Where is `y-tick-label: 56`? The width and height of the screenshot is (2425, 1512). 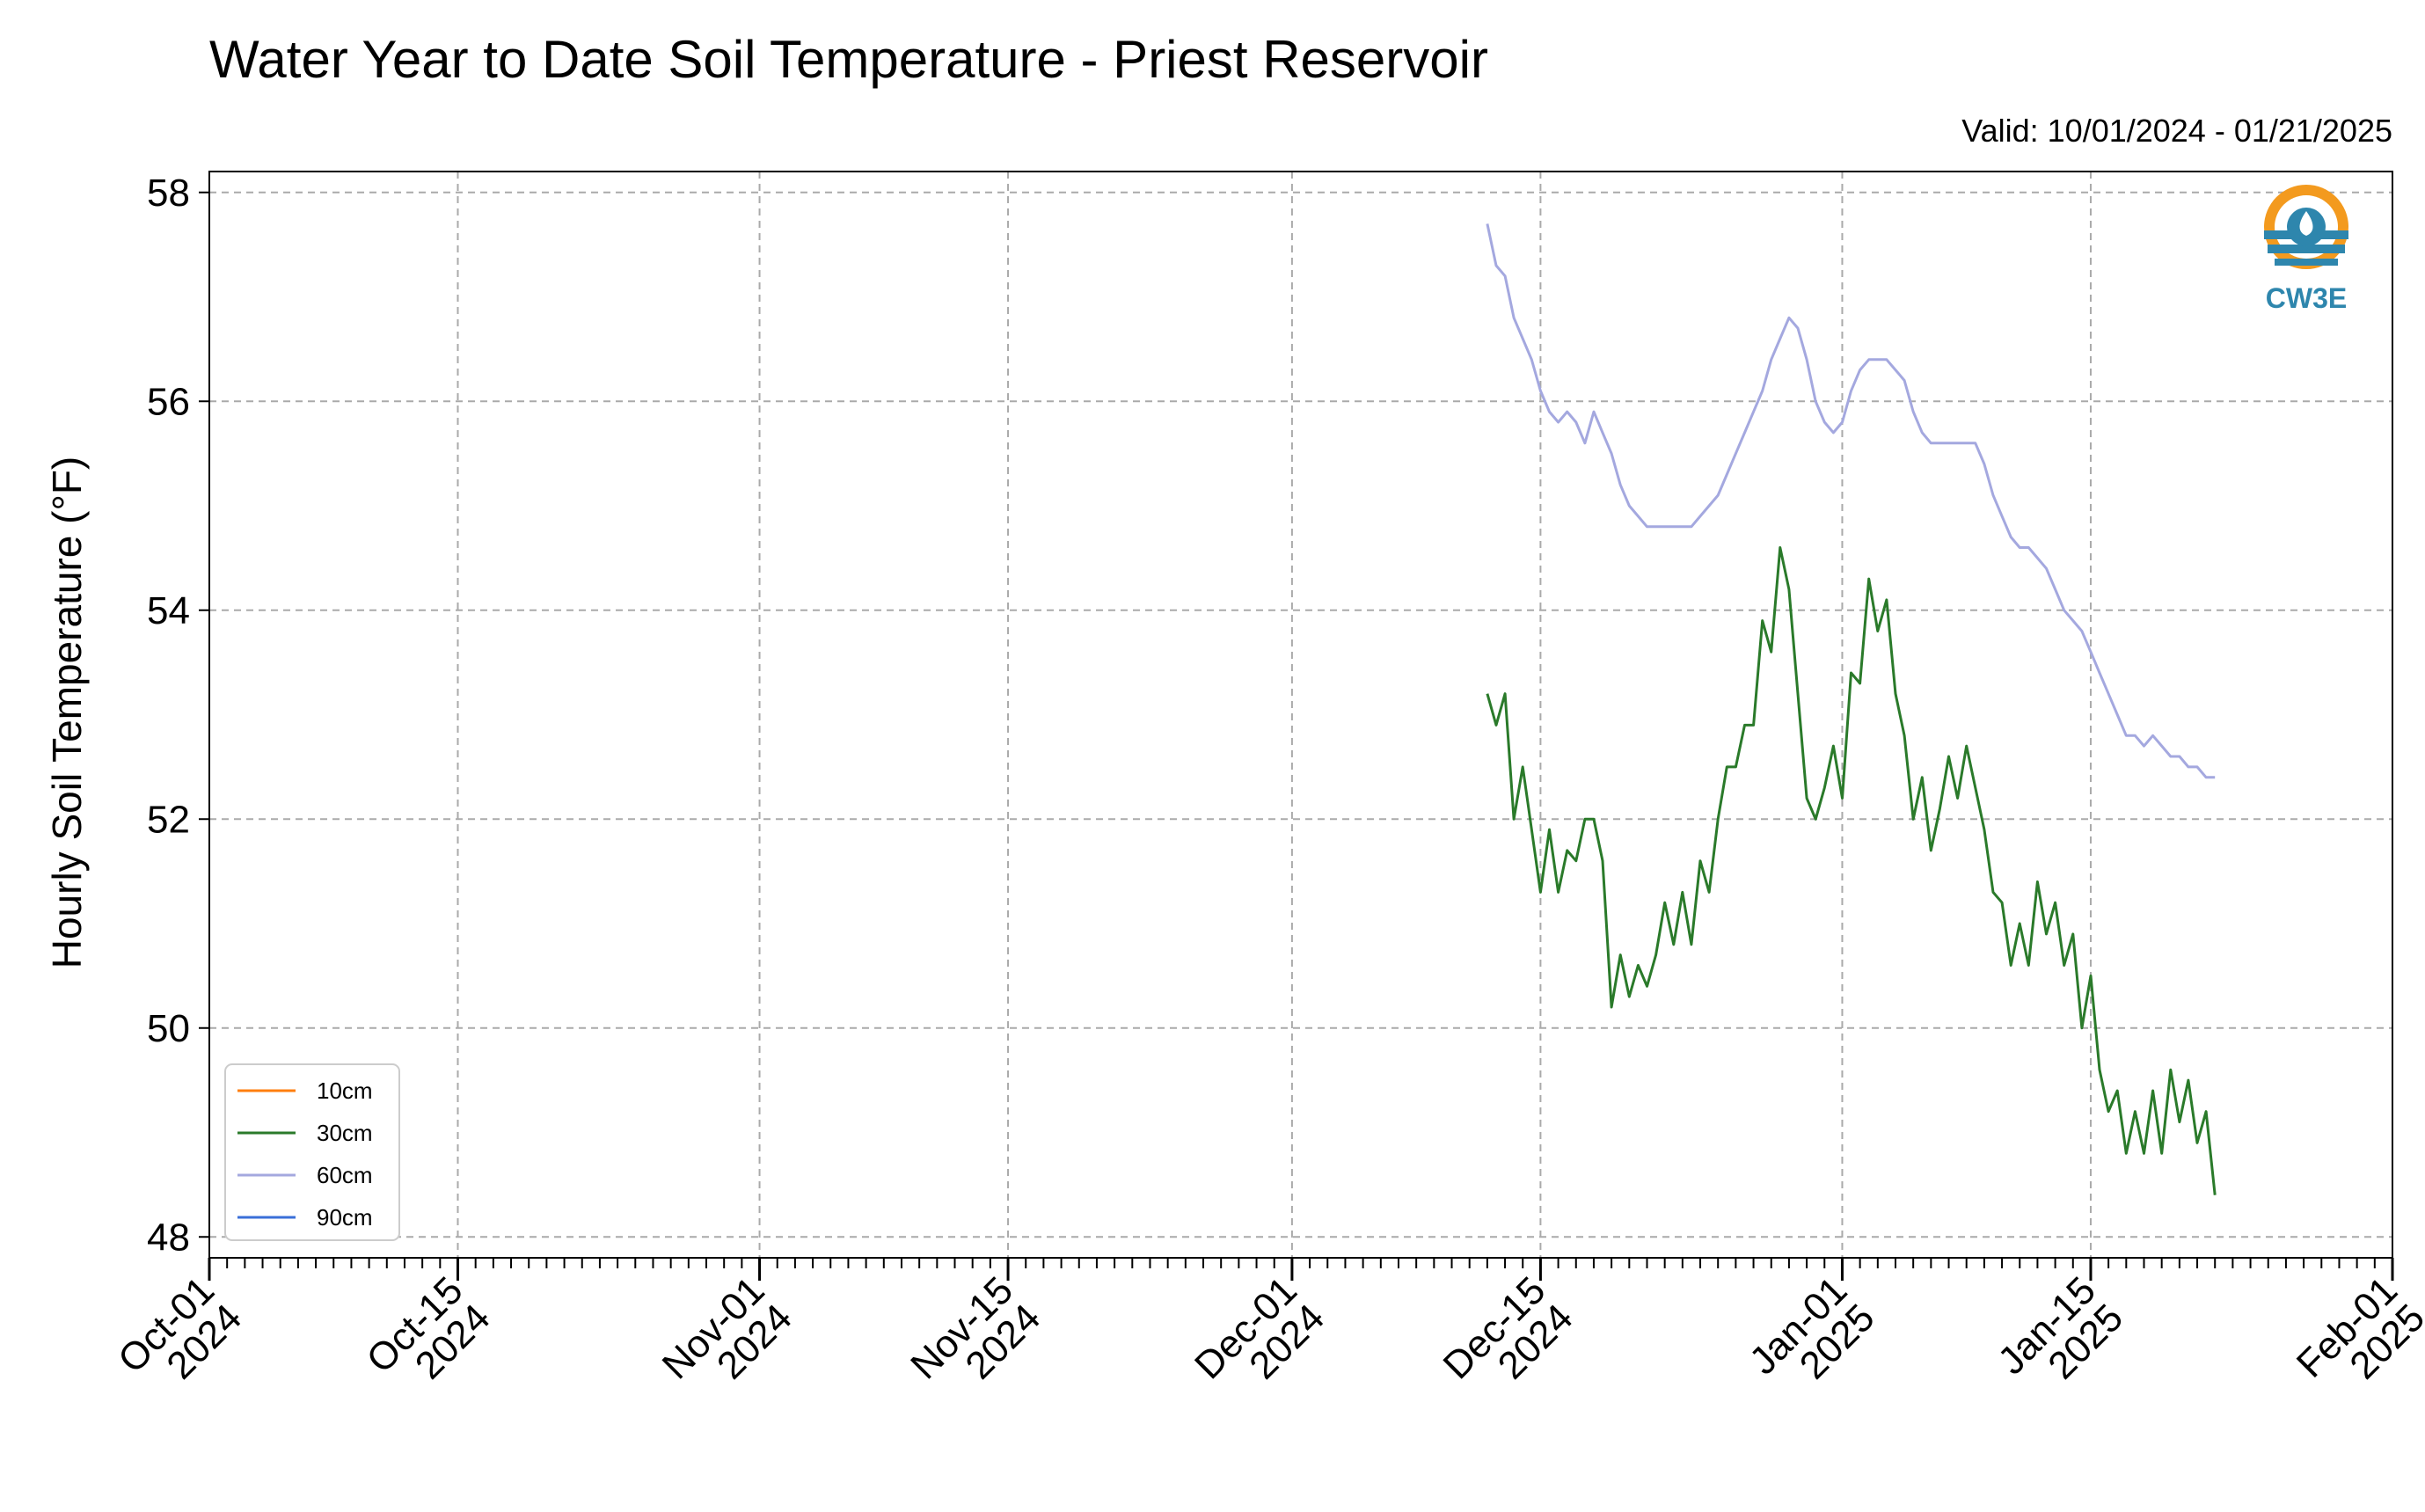
y-tick-label: 56 is located at coordinates (168, 401).